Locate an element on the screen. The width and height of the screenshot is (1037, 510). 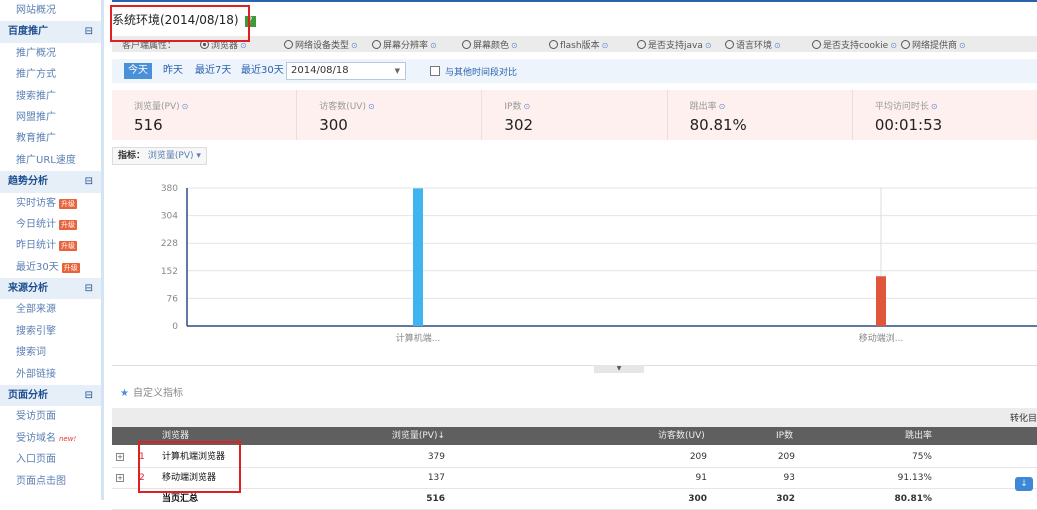
metric-card: 平均访问时长 ⊙ 00:01:53 is located at coordinates (945, 115).